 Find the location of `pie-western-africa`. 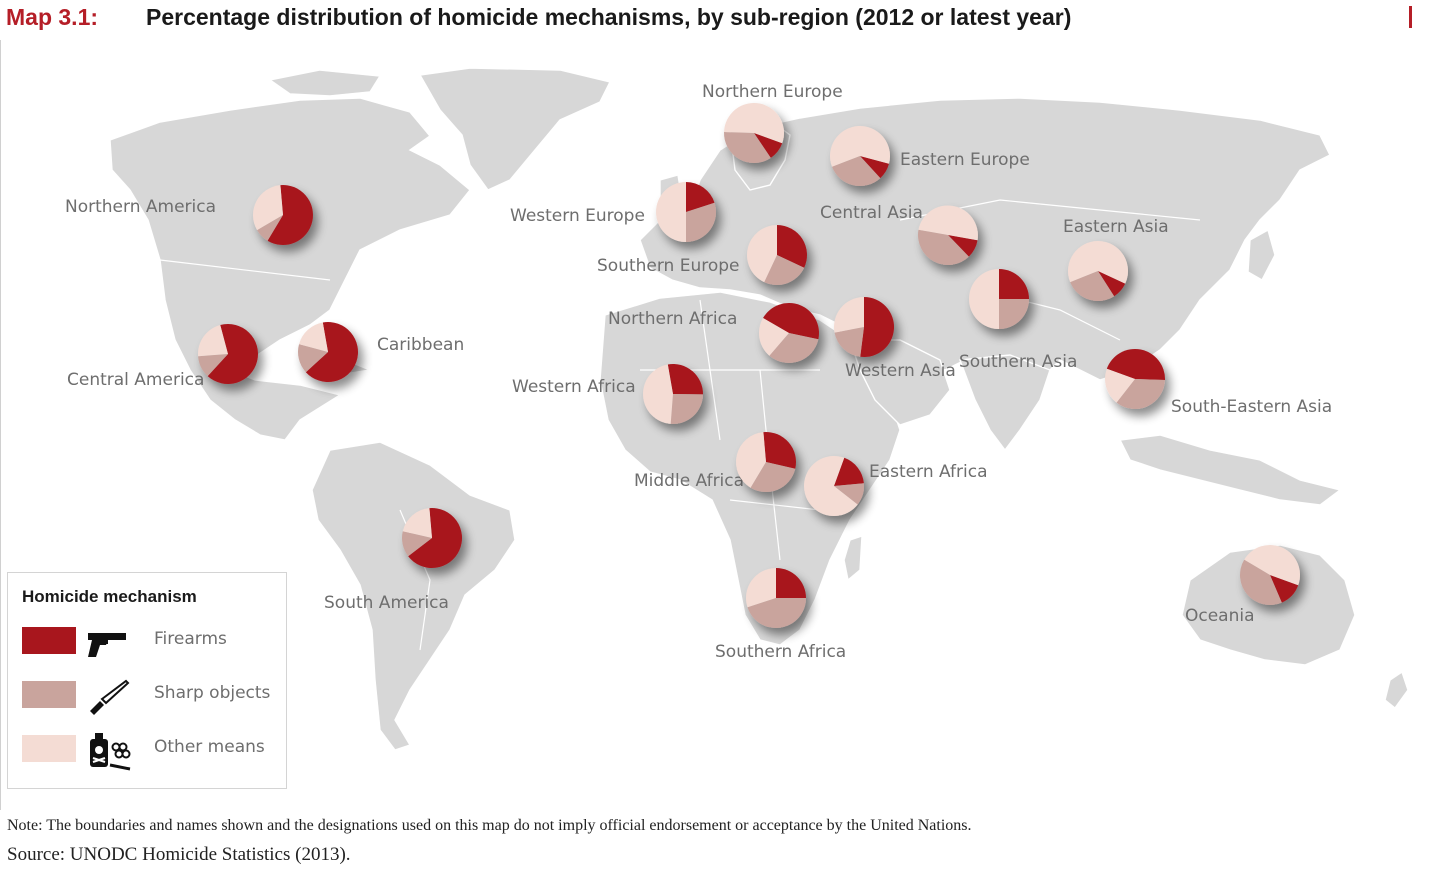

pie-western-africa is located at coordinates (673, 394).